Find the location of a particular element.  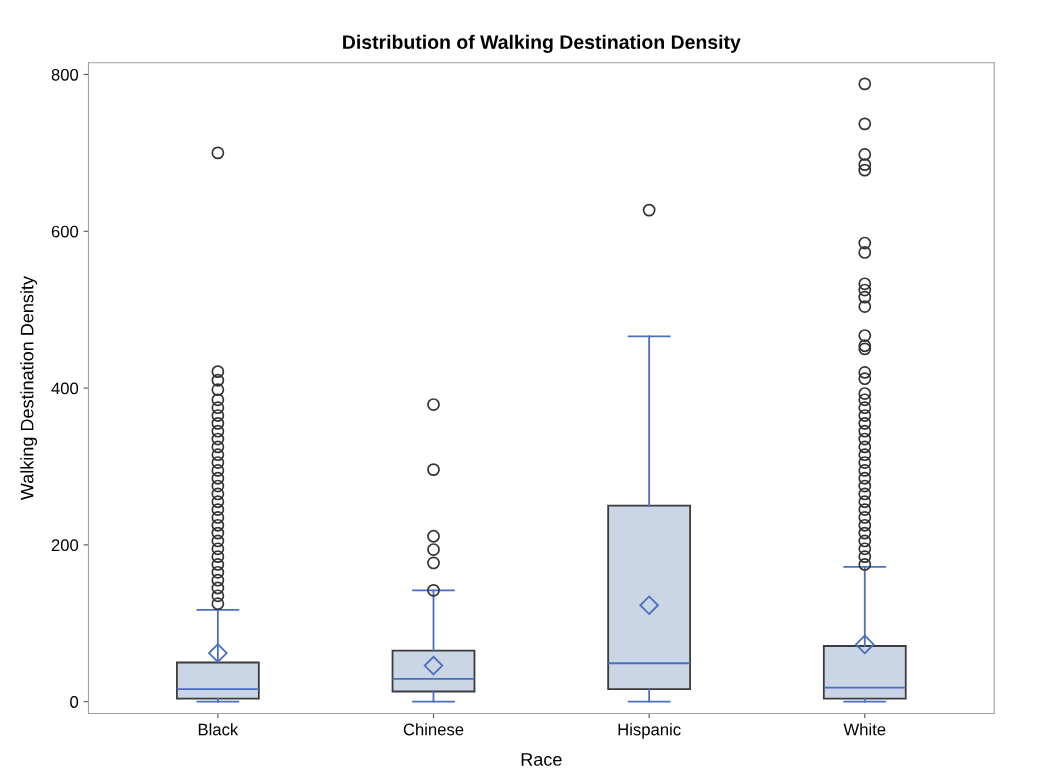

y-tick-label: 0 is located at coordinates (74, 702).